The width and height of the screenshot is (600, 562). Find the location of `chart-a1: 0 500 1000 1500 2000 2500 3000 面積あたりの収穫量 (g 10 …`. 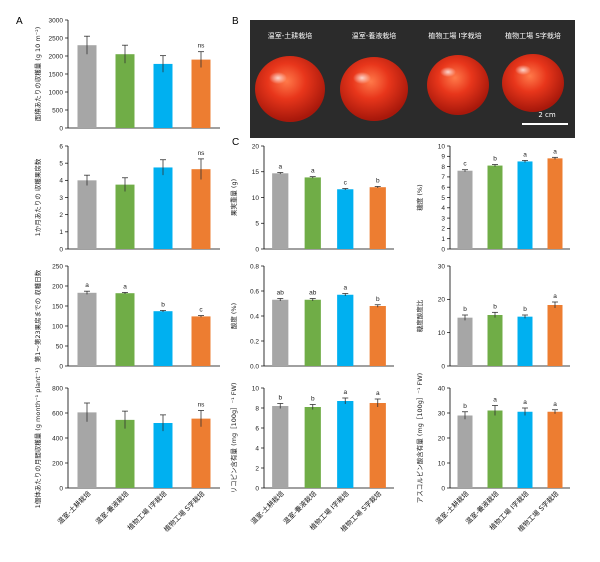

chart-a1: 0 500 1000 1500 2000 2500 3000 面積あたりの収穫量 (g 10 … is located at coordinates (126, 74).